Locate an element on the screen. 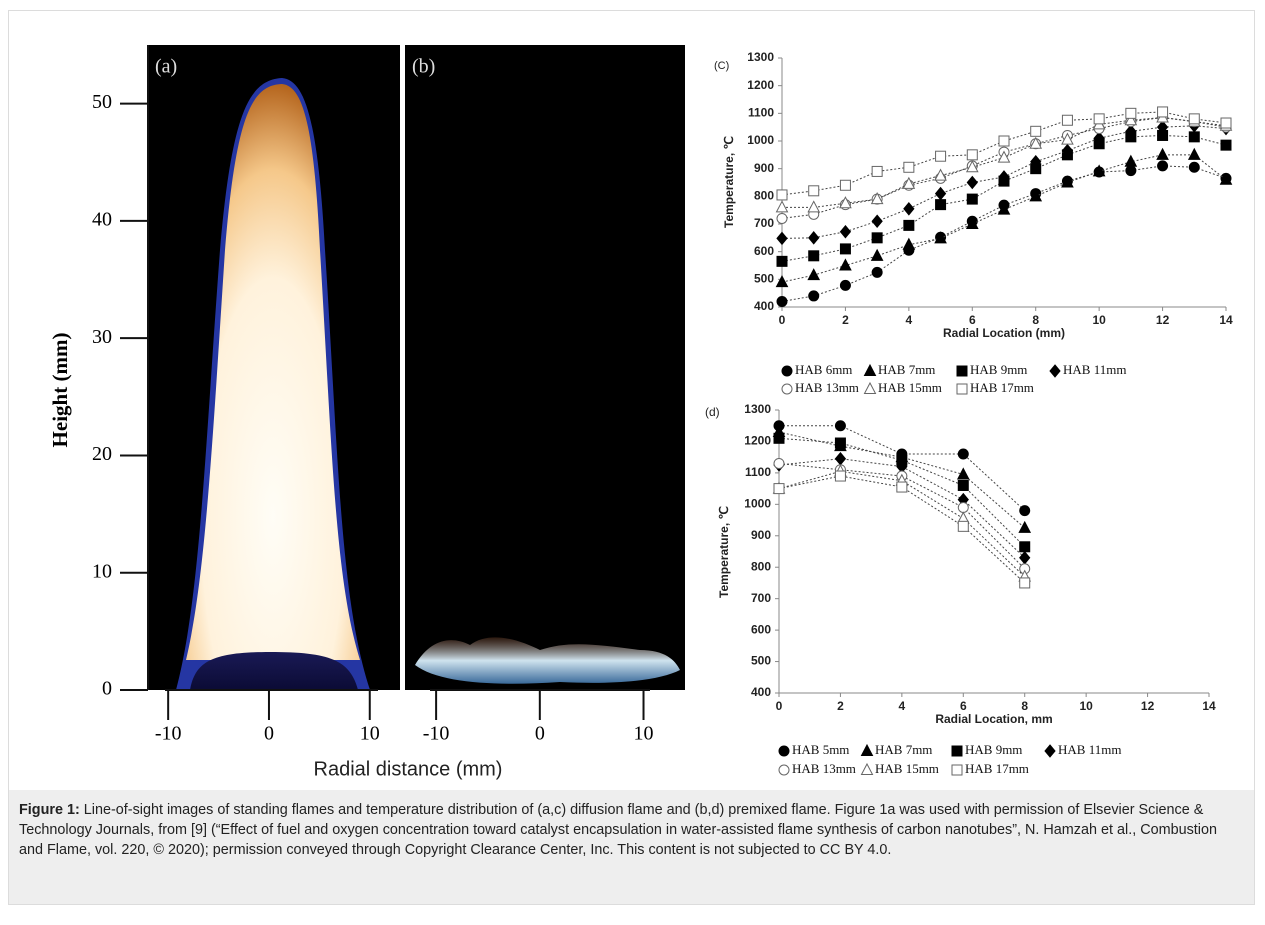 The width and height of the screenshot is (1265, 925). legend-label: HAB 11mm is located at coordinates (1094, 369).